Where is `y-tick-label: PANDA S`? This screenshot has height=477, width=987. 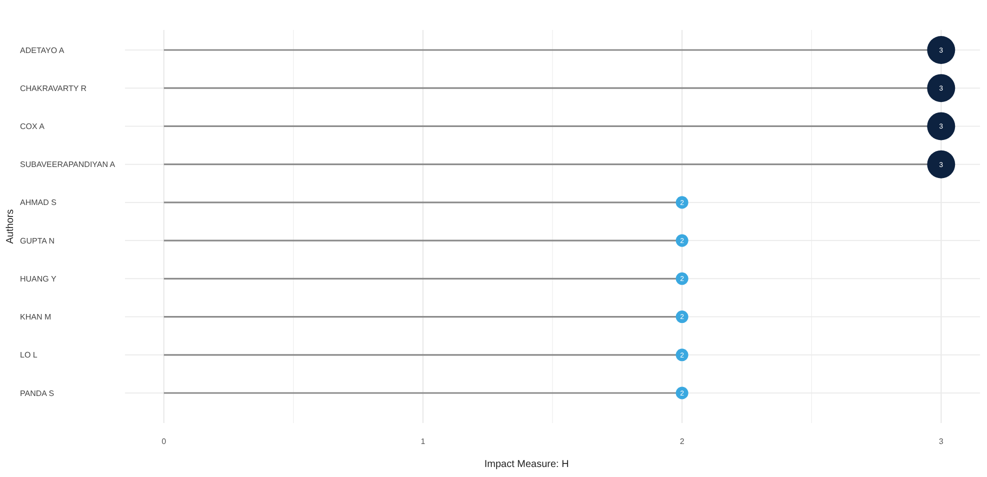
y-tick-label: PANDA S is located at coordinates (37, 393).